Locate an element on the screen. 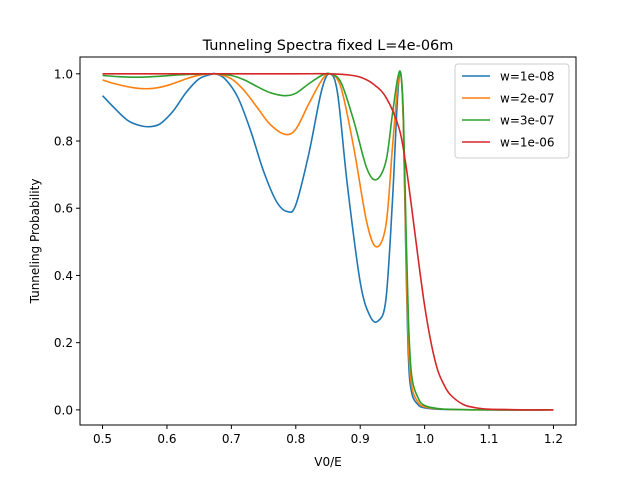 The image size is (640, 478). legend-label: w=2e-07 is located at coordinates (527, 99).